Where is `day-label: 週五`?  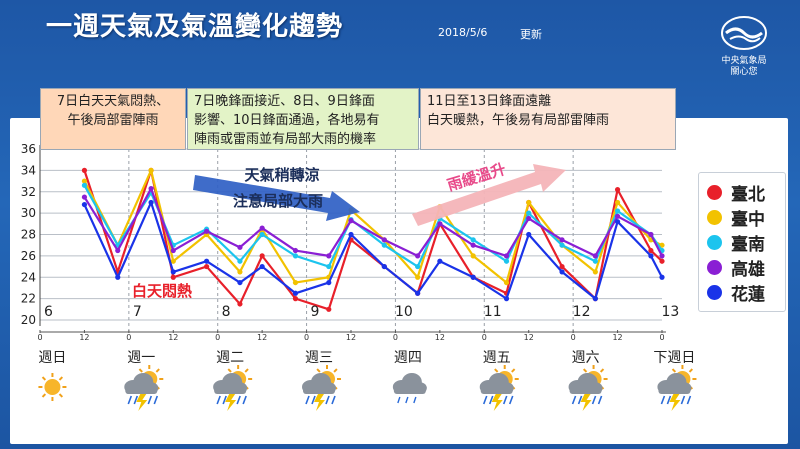
day-label: 週五 is located at coordinates (497, 358).